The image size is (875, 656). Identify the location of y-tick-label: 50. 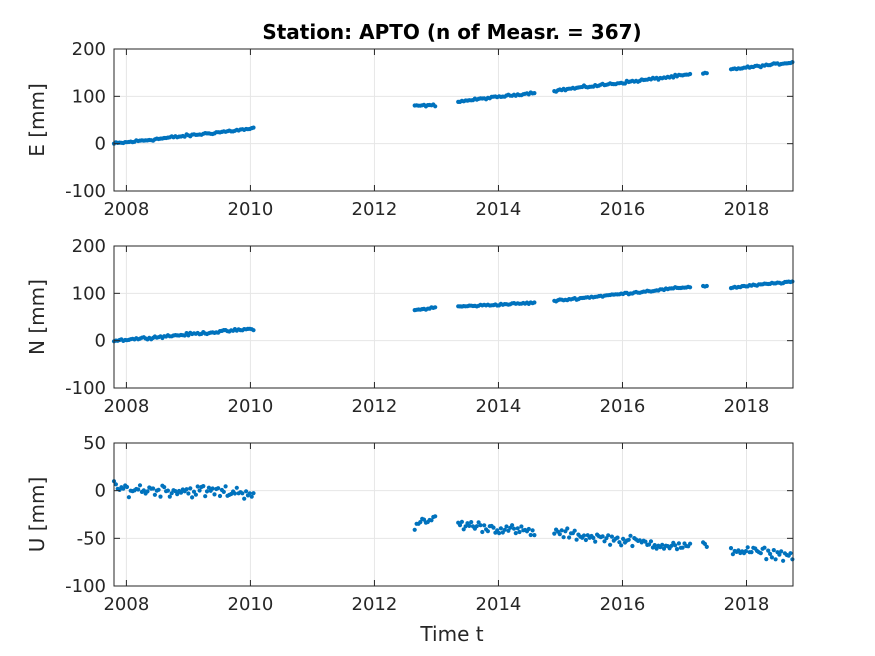
(94, 443).